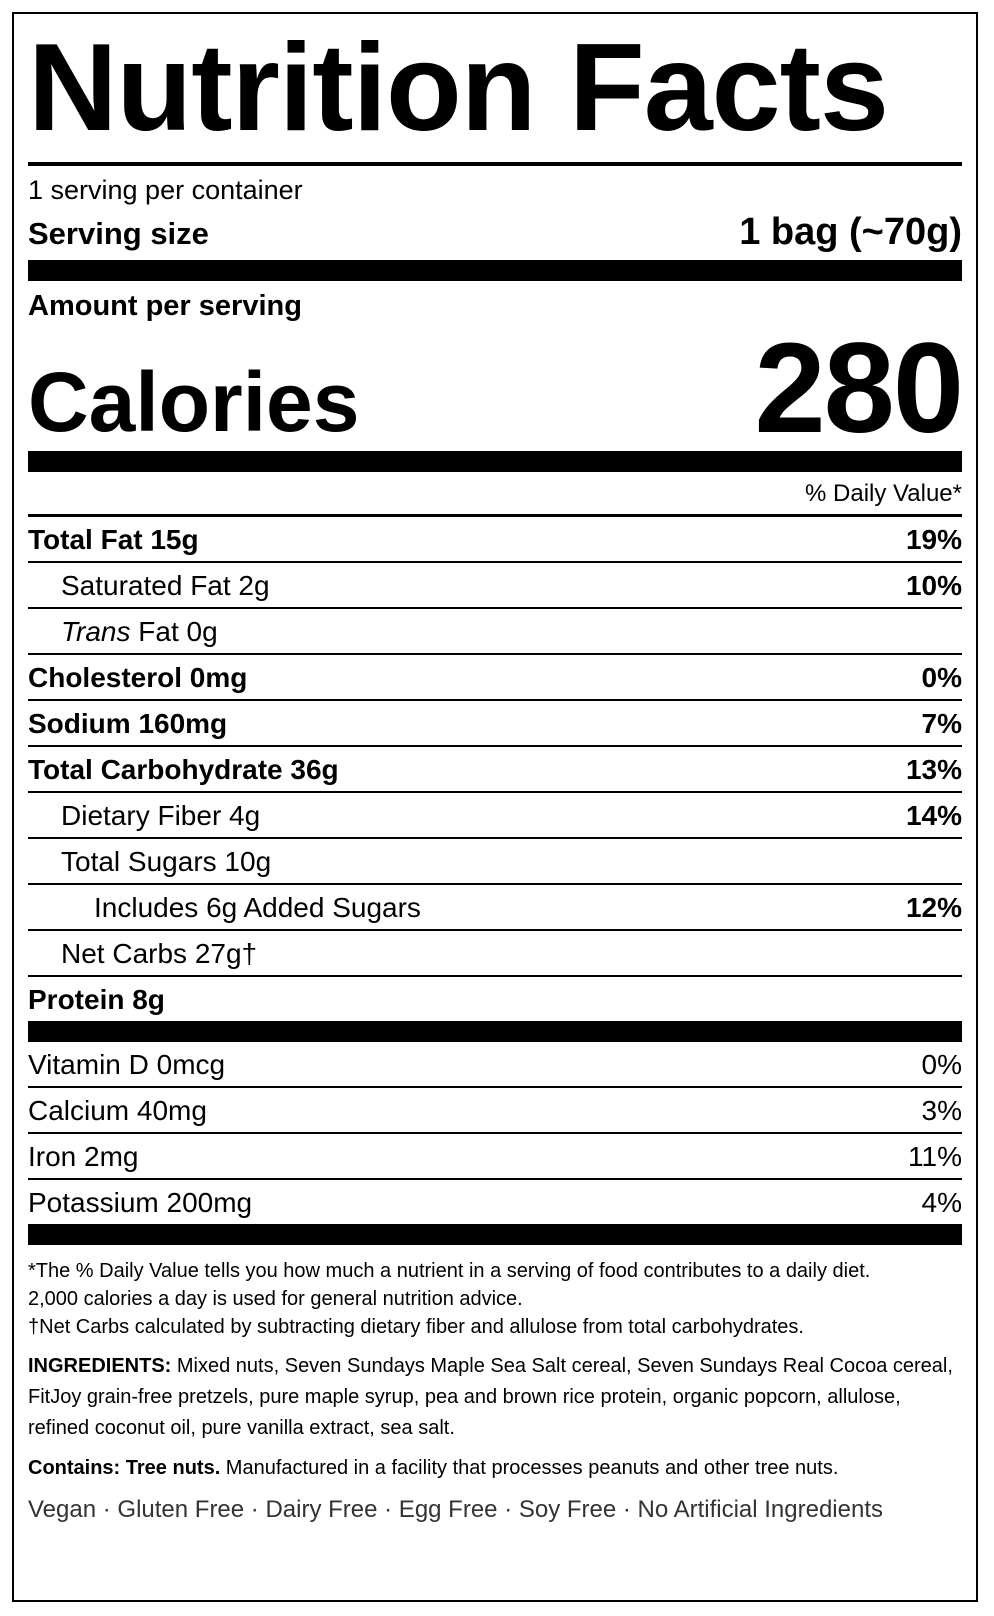  I want to click on amount-per-serving: Amount per serving, so click(165, 306).